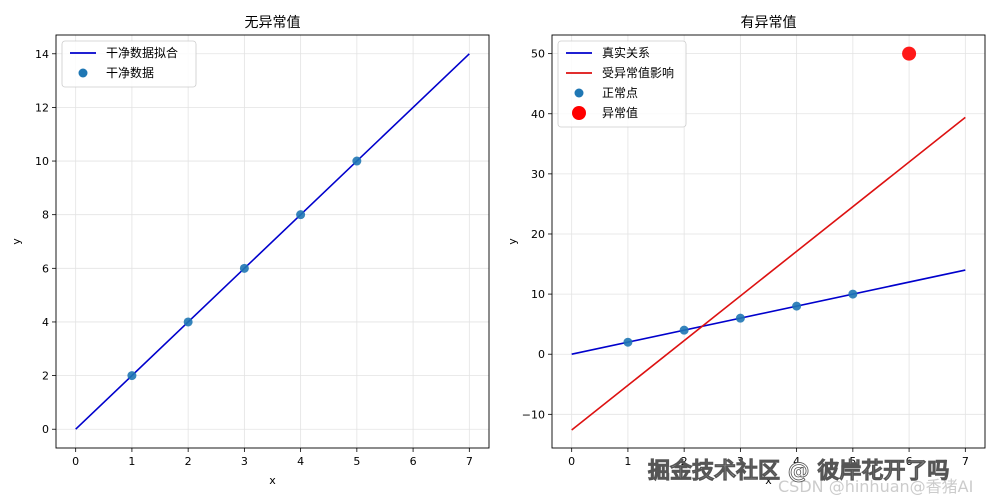 The image size is (1000, 500). I want to click on legend-label: 正常点, so click(620, 93).